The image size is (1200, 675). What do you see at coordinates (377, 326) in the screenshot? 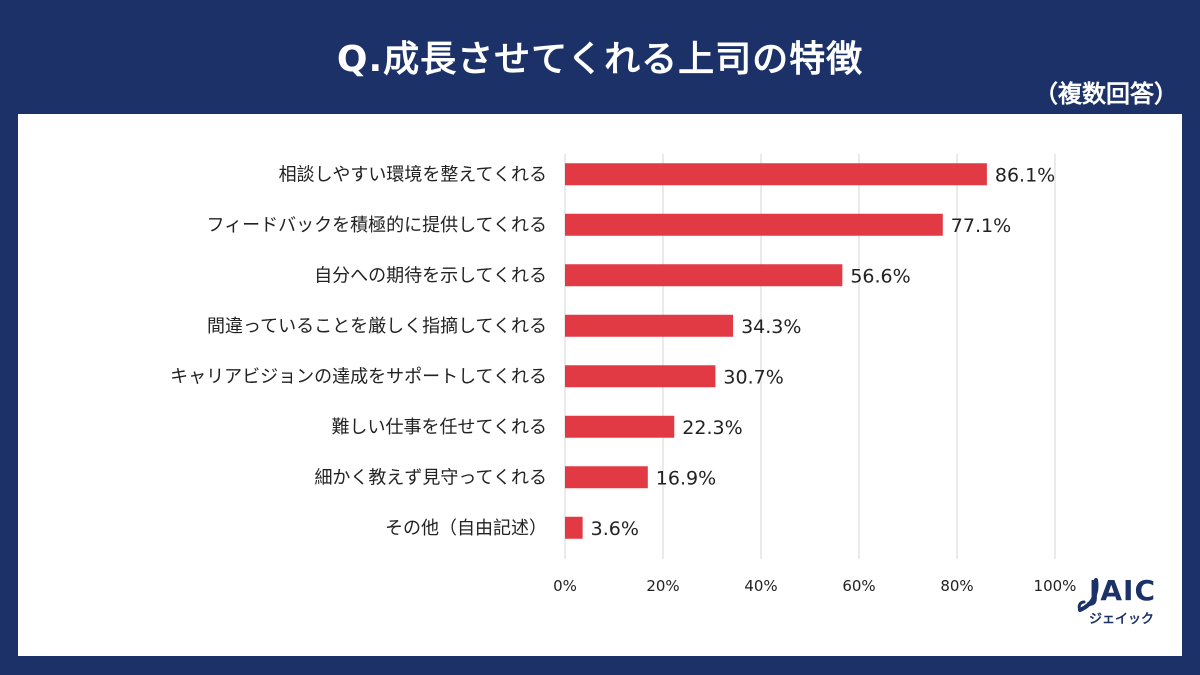
I see `category-label: 間違っていることを厳しく指摘してくれる` at bounding box center [377, 326].